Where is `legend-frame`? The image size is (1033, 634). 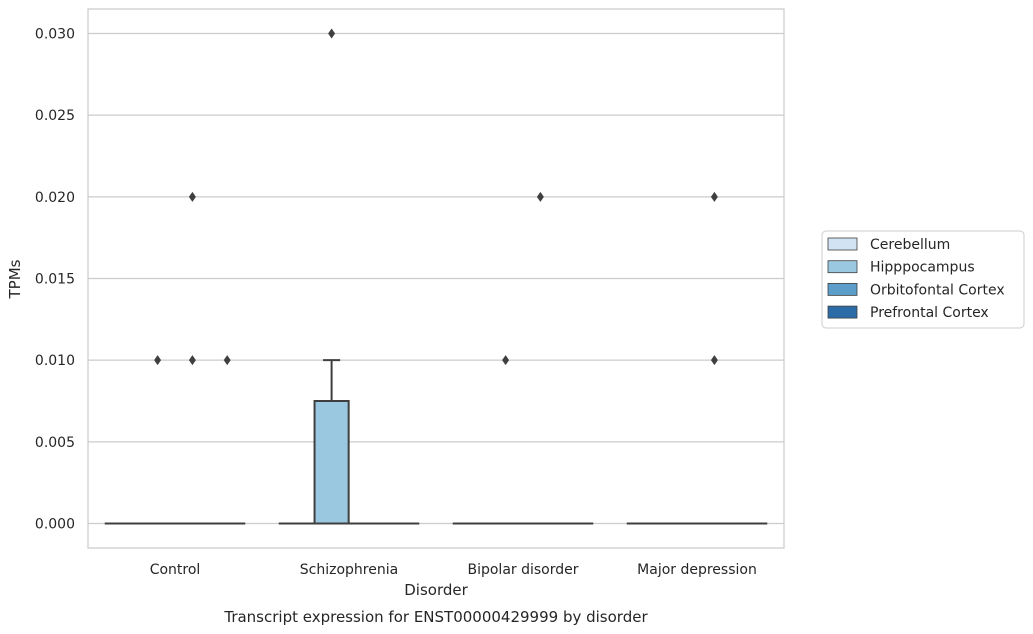 legend-frame is located at coordinates (923, 279).